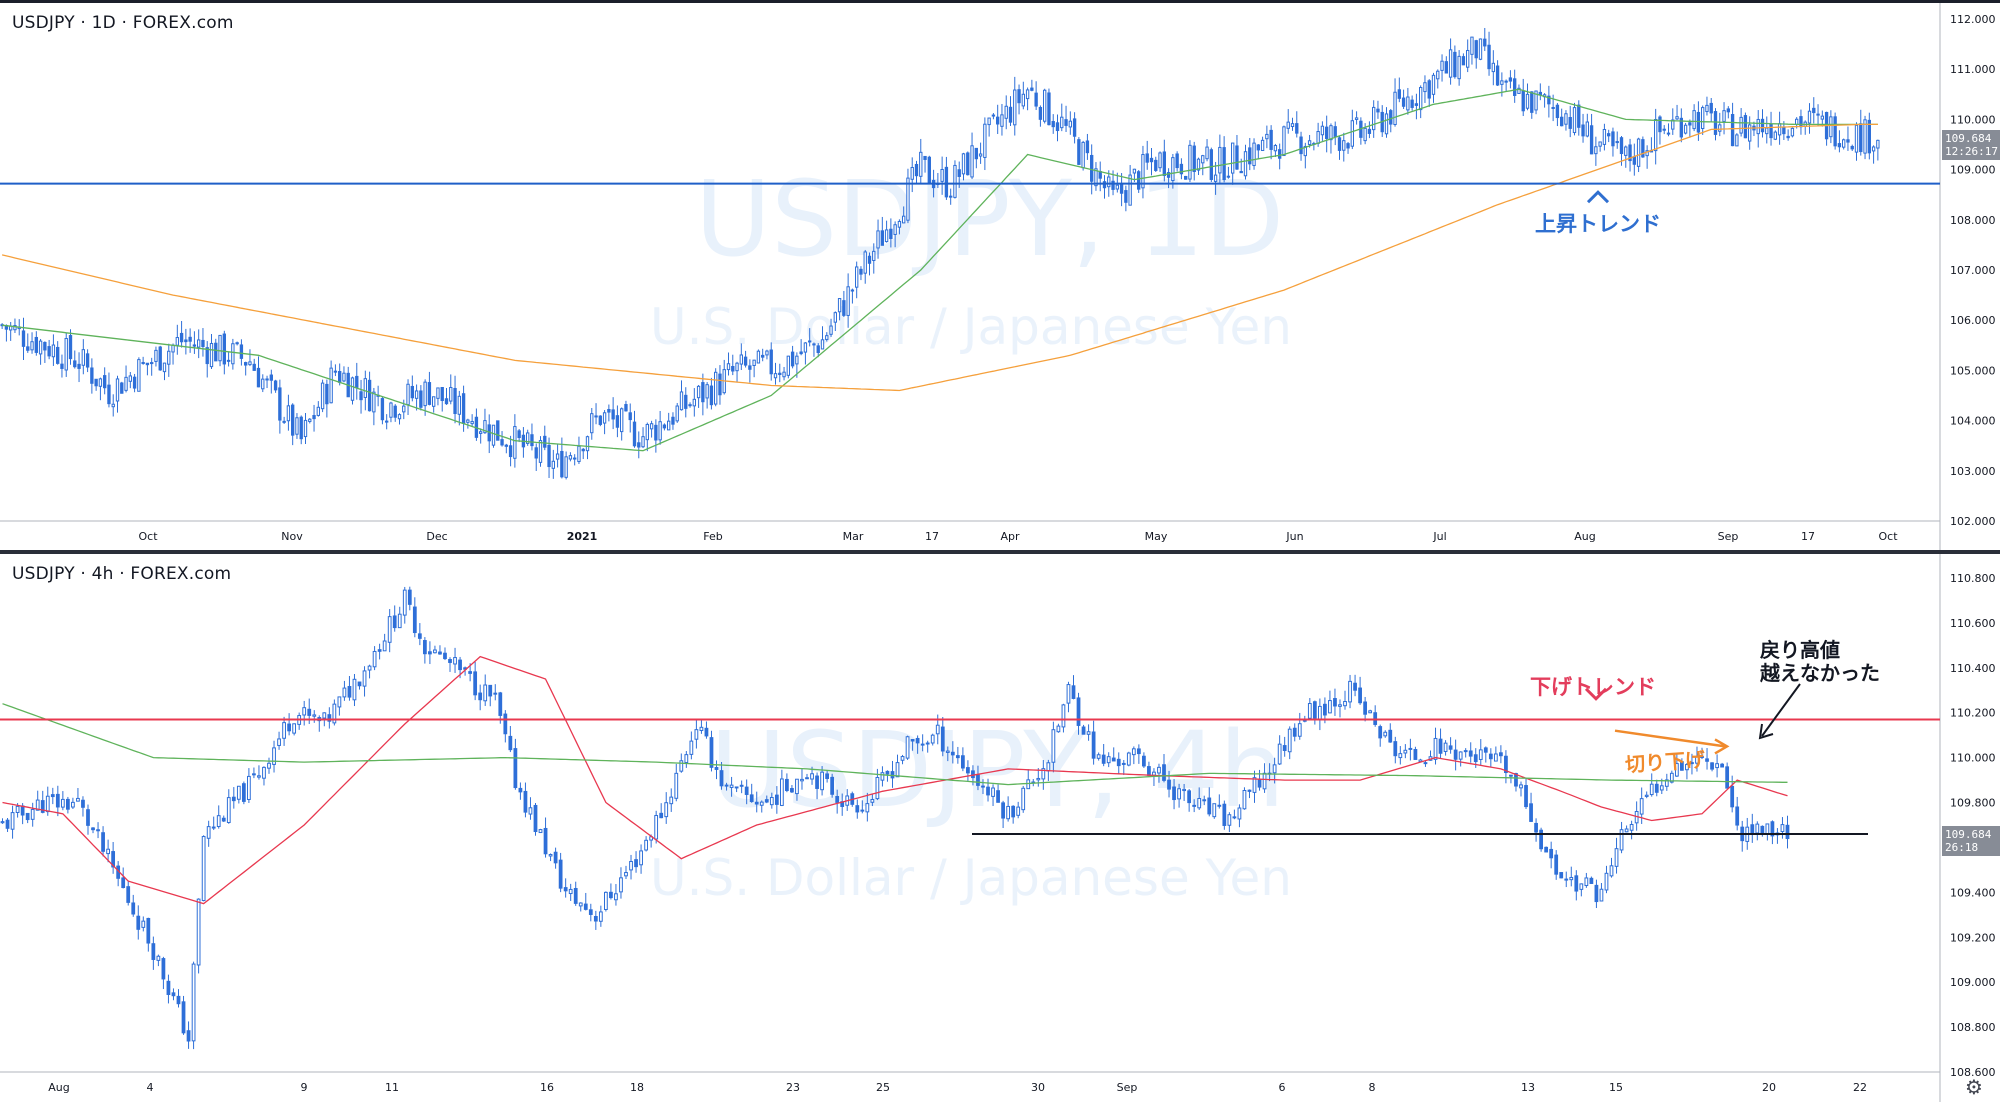  I want to click on x-tick-label: 17, so click(1808, 536).